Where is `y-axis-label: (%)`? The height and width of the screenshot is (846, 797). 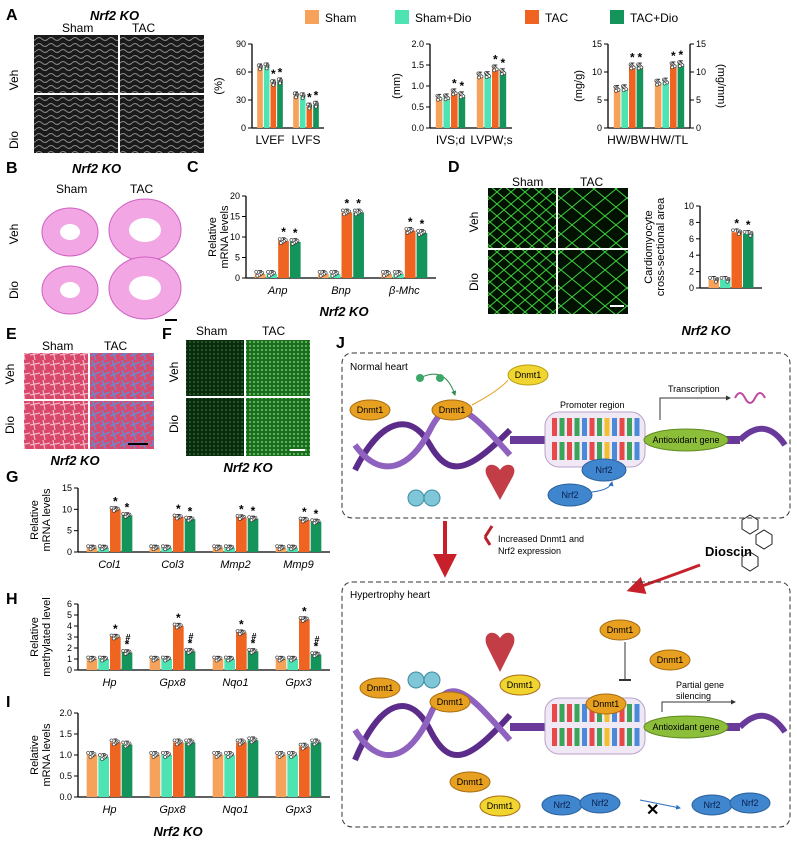
y-axis-label: (%) is located at coordinates (219, 85).